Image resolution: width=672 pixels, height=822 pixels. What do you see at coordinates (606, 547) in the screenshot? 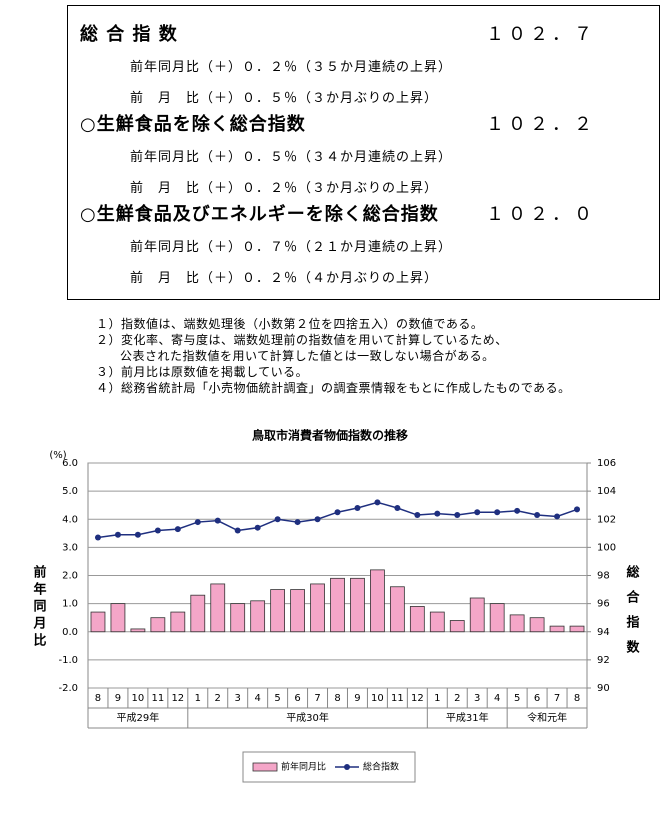
I see `y2-tick-label: 100` at bounding box center [606, 547].